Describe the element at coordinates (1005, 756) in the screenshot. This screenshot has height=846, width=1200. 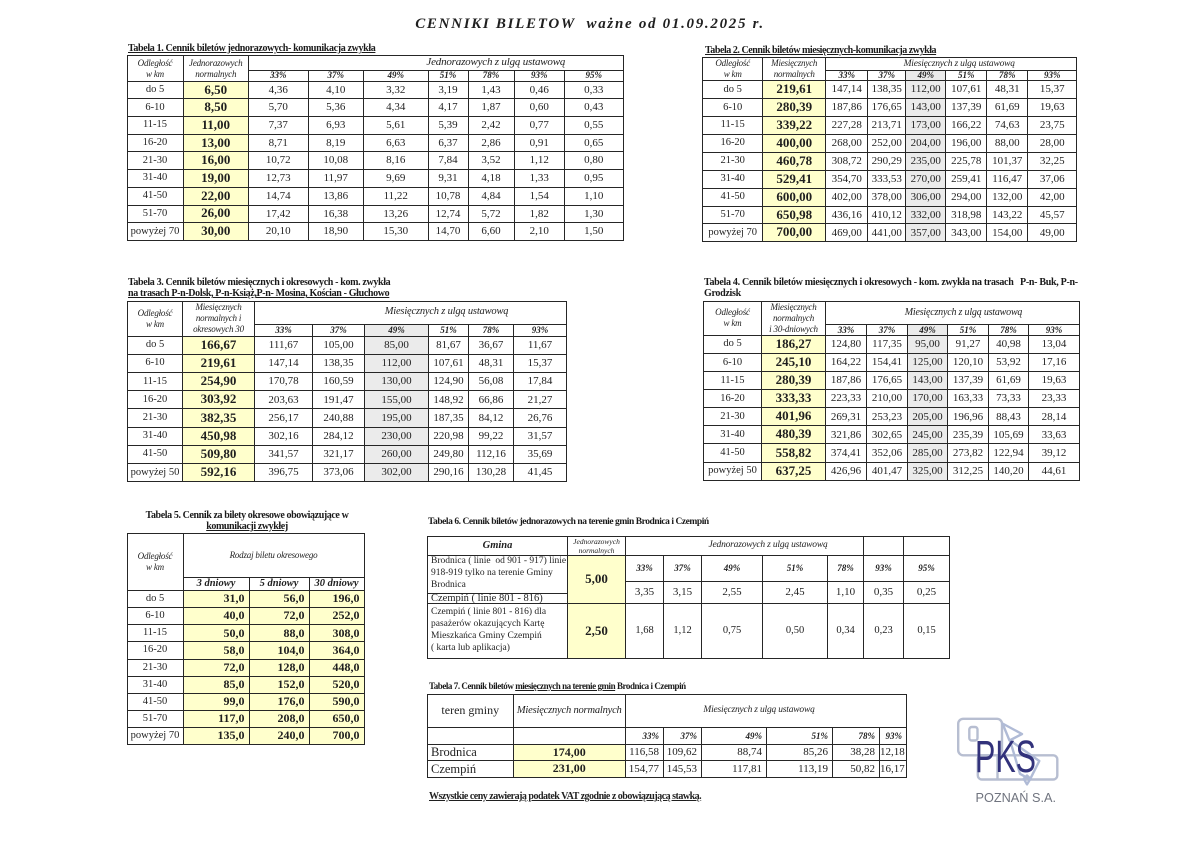
I see `svg-text: PKS` at that location.